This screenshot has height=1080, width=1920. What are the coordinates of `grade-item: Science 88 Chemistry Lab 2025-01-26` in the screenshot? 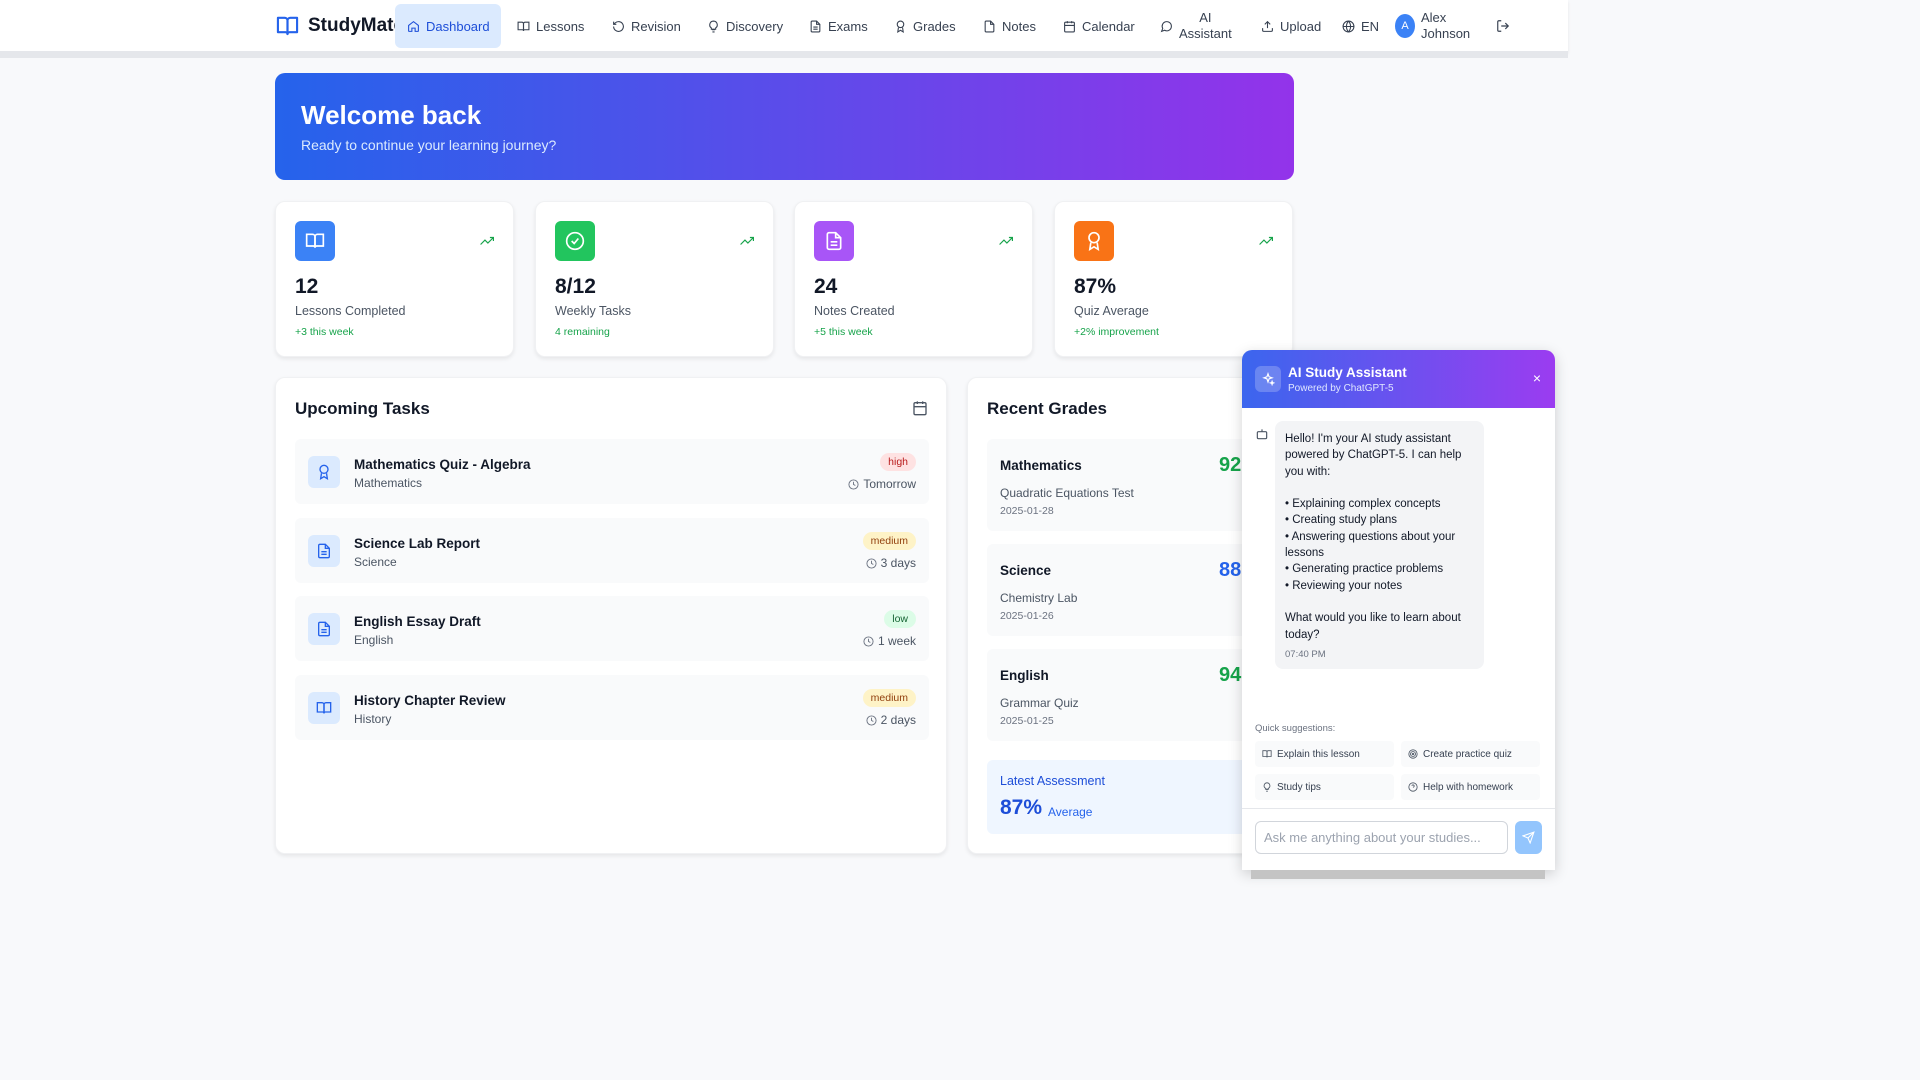 It's located at (1118, 590).